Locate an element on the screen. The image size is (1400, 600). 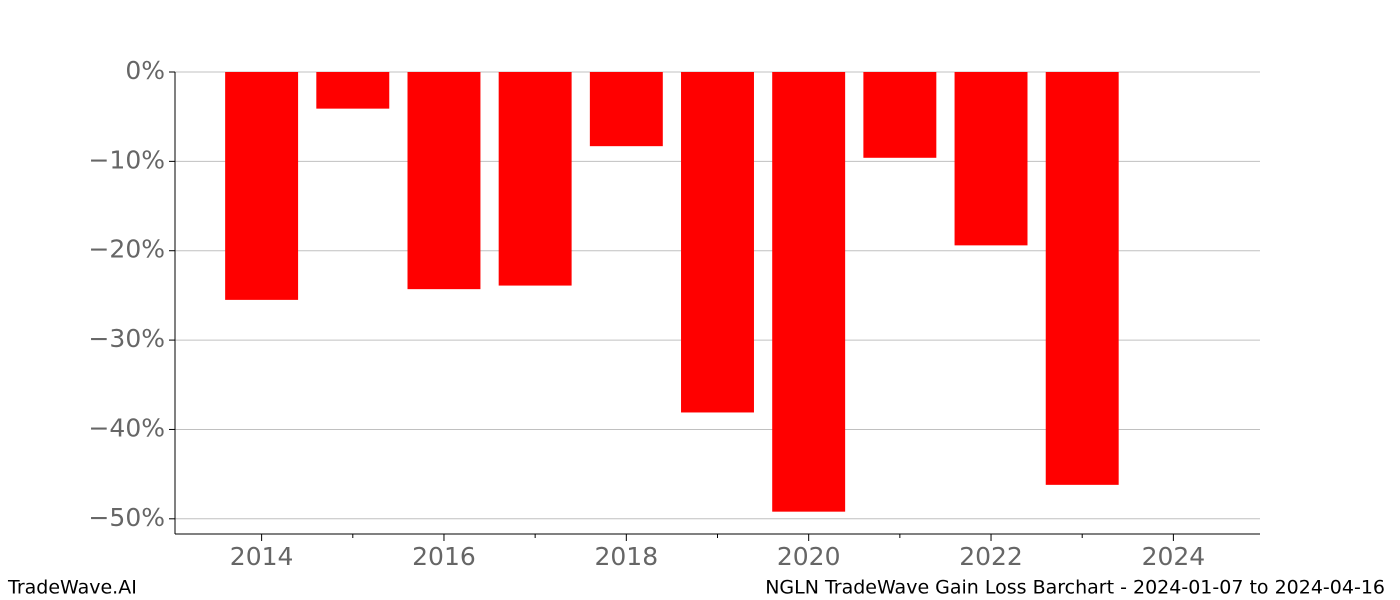
y-tick-label: −30% is located at coordinates (126, 338).